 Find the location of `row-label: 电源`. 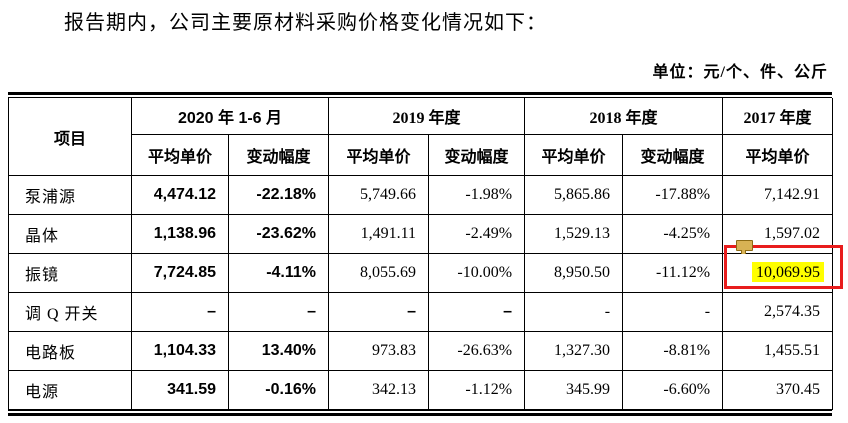

row-label: 电源 is located at coordinates (70, 390).